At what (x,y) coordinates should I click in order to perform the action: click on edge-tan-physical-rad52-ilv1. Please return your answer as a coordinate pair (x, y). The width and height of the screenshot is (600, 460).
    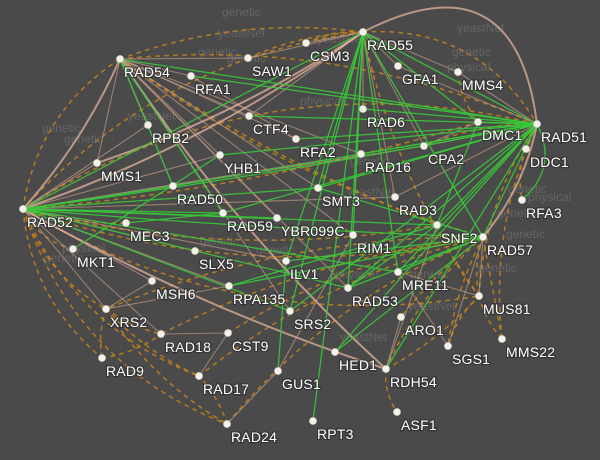
    Looking at the image, I should click on (154, 235).